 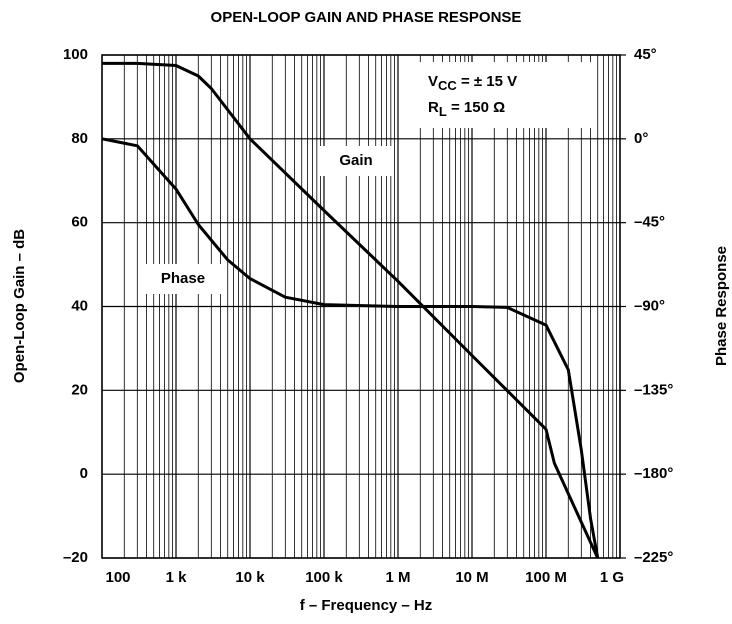 I want to click on x-tick-label: 1 M, so click(x=397, y=577).